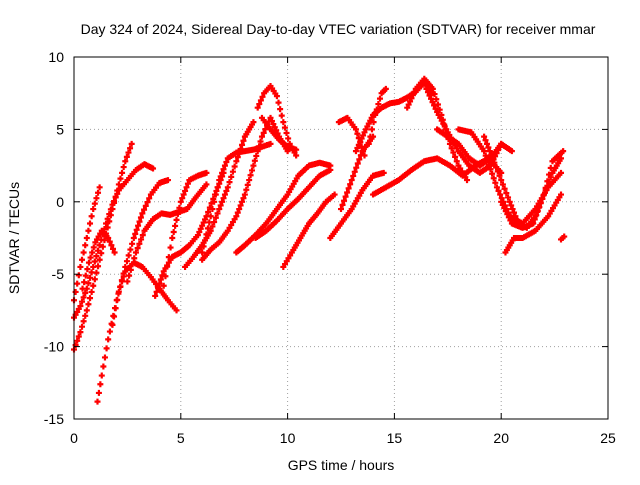 This screenshot has height=485, width=640. What do you see at coordinates (60, 202) in the screenshot?
I see `y-tick-label: 0` at bounding box center [60, 202].